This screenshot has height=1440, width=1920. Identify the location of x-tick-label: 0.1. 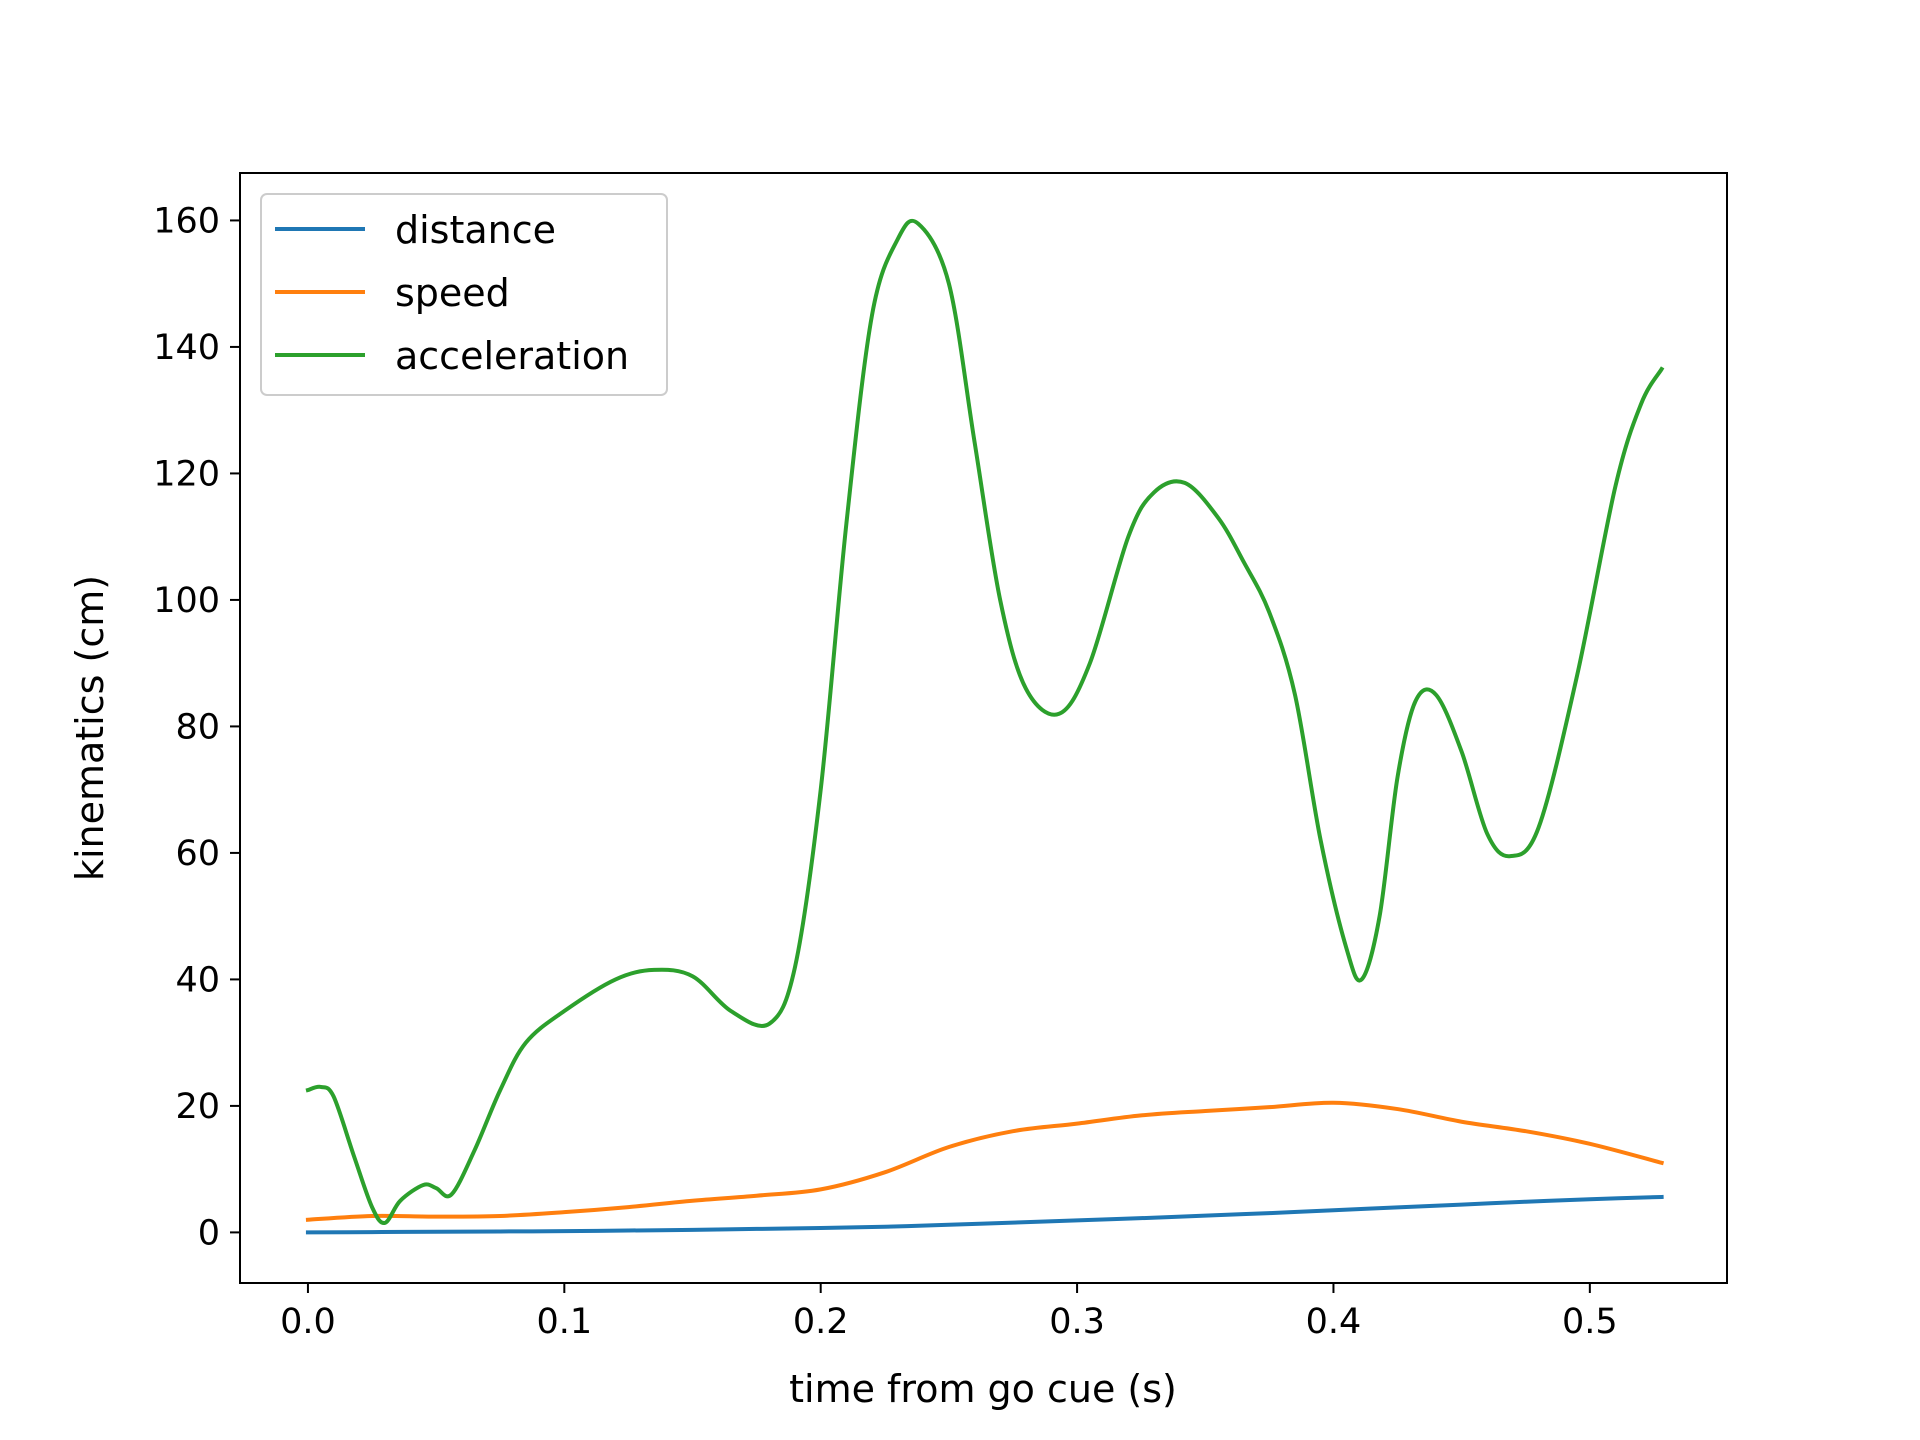
(564, 1322).